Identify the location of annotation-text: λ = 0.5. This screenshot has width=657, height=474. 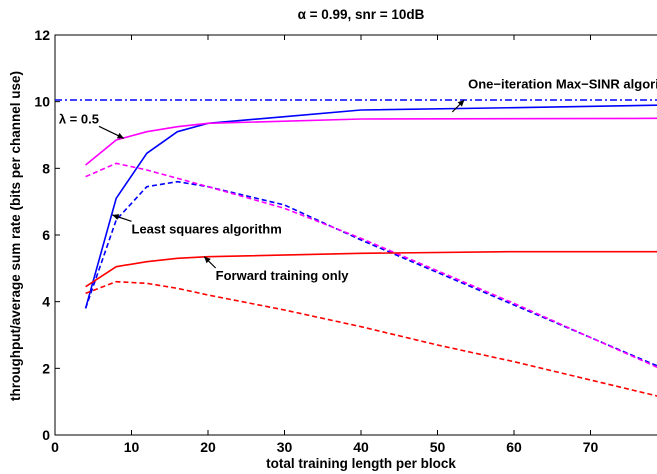
(79, 118).